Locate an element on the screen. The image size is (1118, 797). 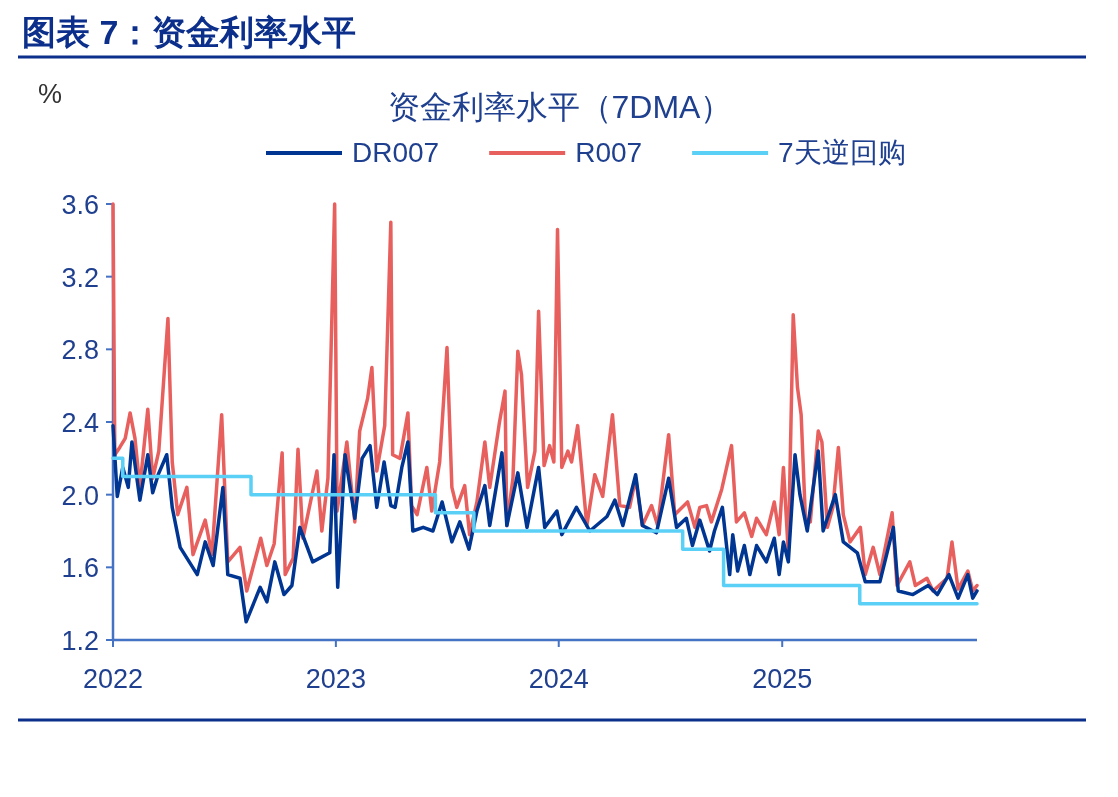
y-tick-label: 2.8 is located at coordinates (80, 350).